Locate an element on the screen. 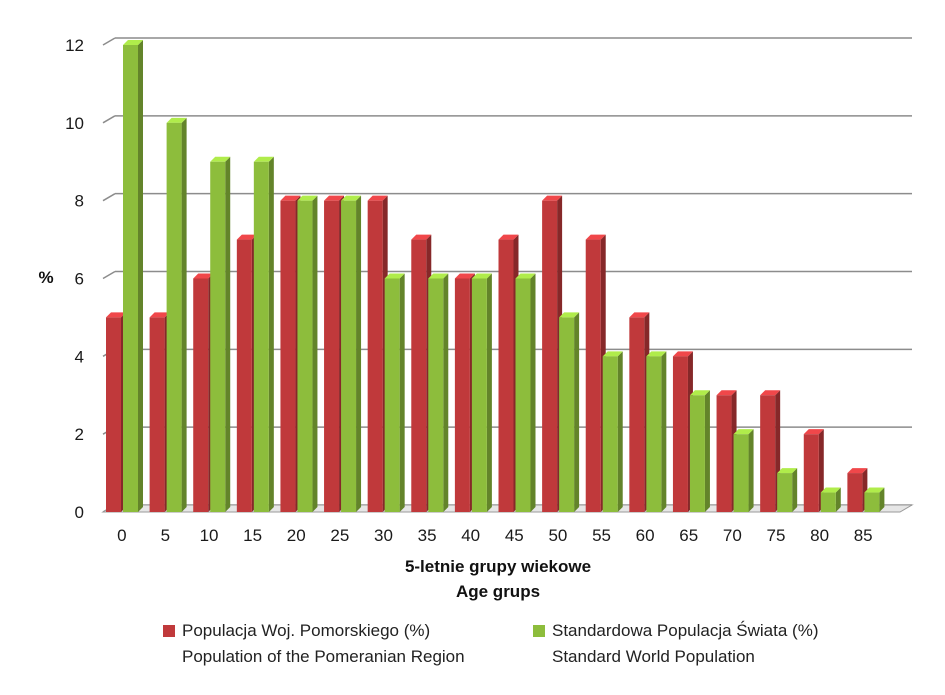 The width and height of the screenshot is (945, 695). x-tick-label: 70 is located at coordinates (732, 535).